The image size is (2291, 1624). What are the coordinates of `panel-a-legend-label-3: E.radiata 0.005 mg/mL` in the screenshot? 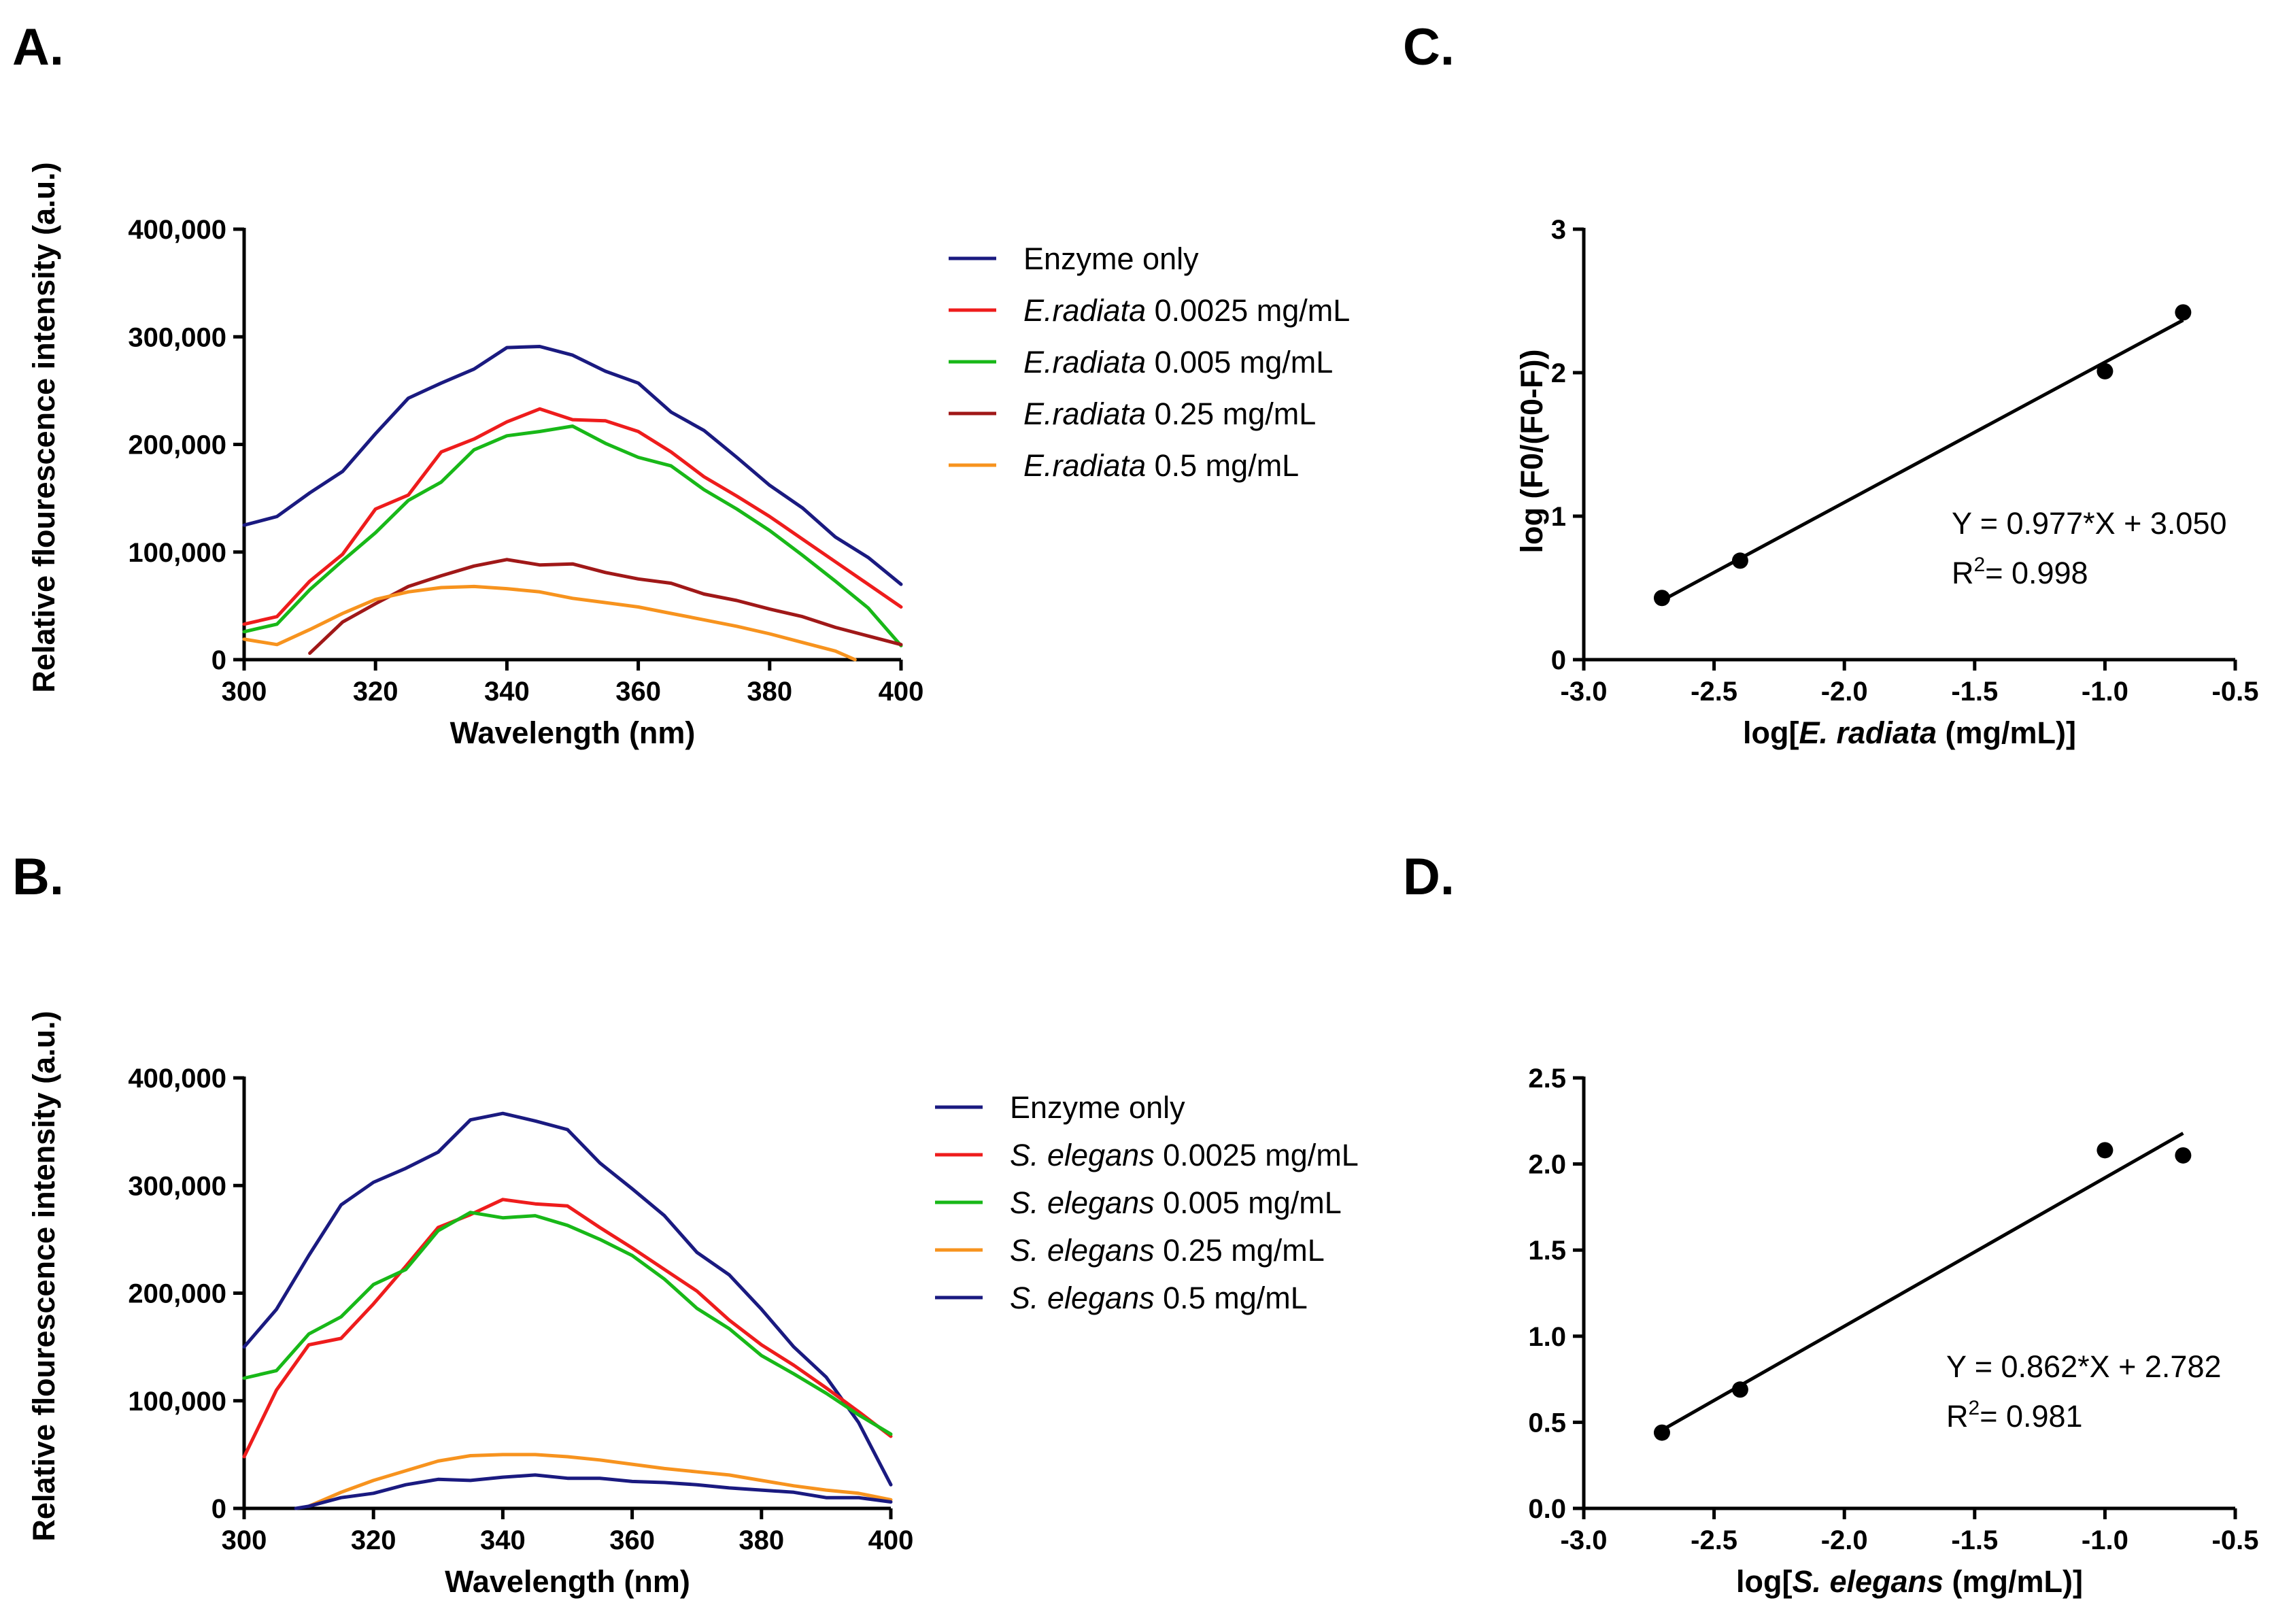 It's located at (1178, 362).